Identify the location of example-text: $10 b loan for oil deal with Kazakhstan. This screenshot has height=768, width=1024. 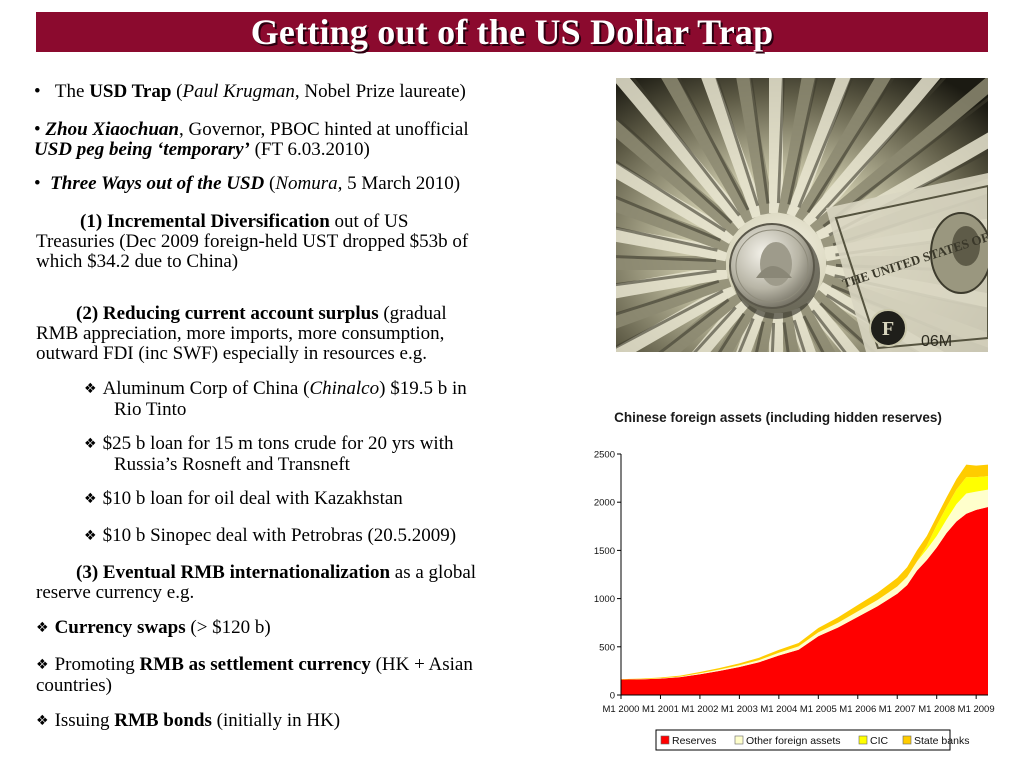
(252, 498).